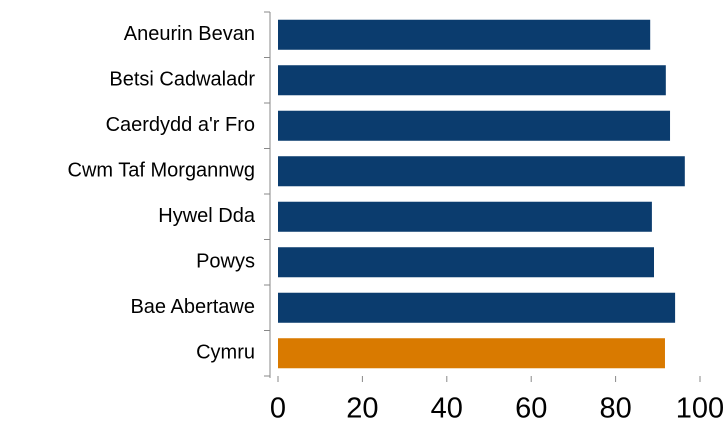 The height and width of the screenshot is (426, 728). I want to click on x-tick-label: 20, so click(362, 409).